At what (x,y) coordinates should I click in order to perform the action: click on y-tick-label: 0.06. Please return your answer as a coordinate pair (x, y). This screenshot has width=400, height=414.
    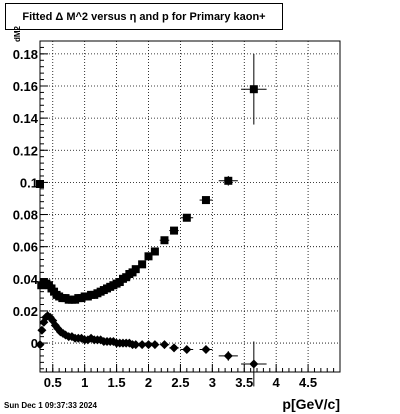
    Looking at the image, I should click on (25, 247).